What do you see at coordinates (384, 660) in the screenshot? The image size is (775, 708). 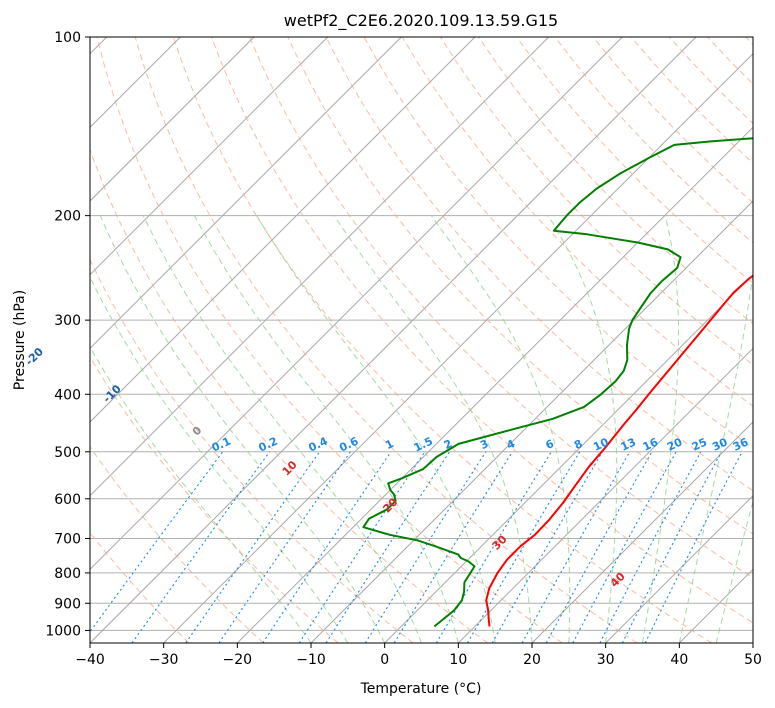 I see `x-tick-label: 0` at bounding box center [384, 660].